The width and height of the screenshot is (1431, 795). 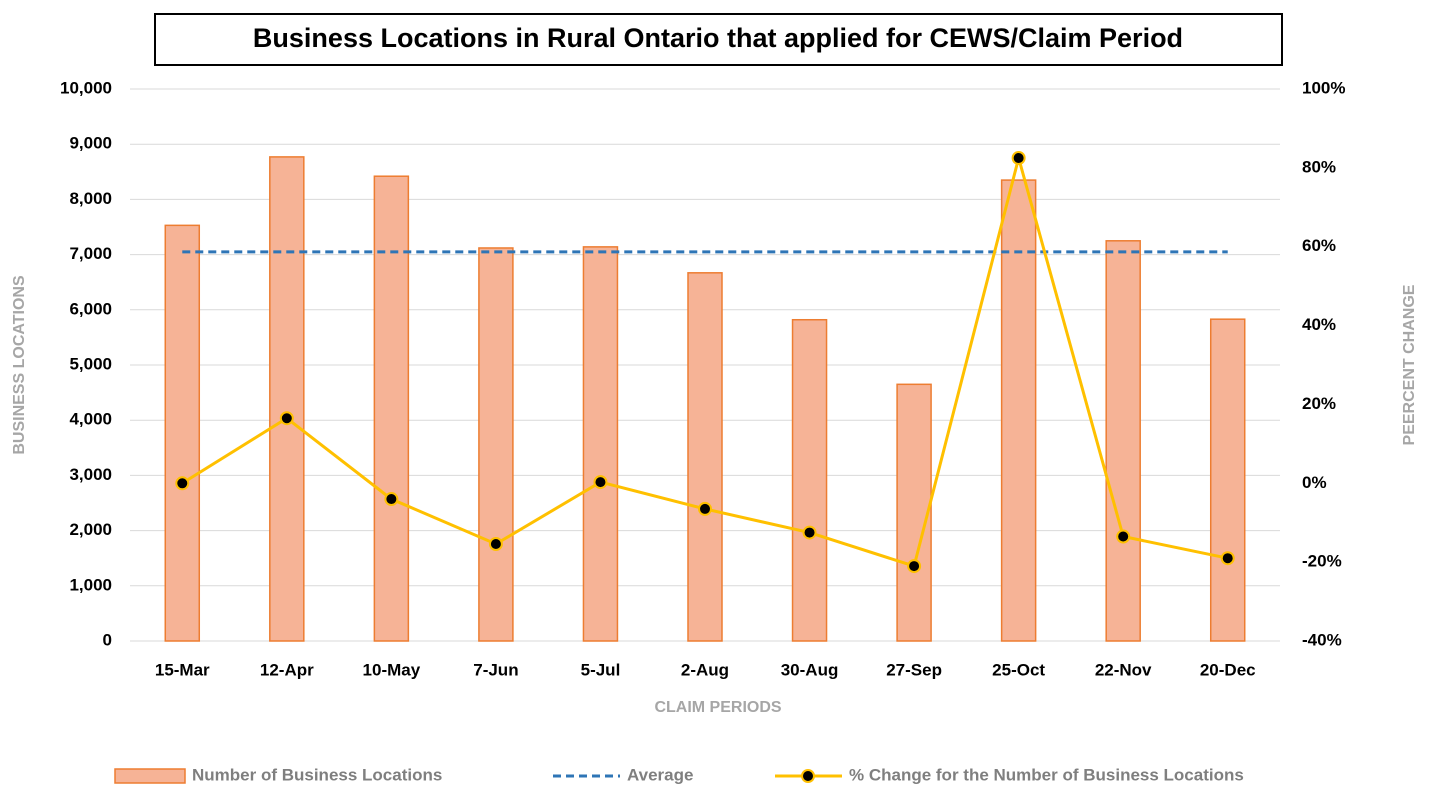 I want to click on x-tick-label: 12-Apr, so click(x=287, y=669).